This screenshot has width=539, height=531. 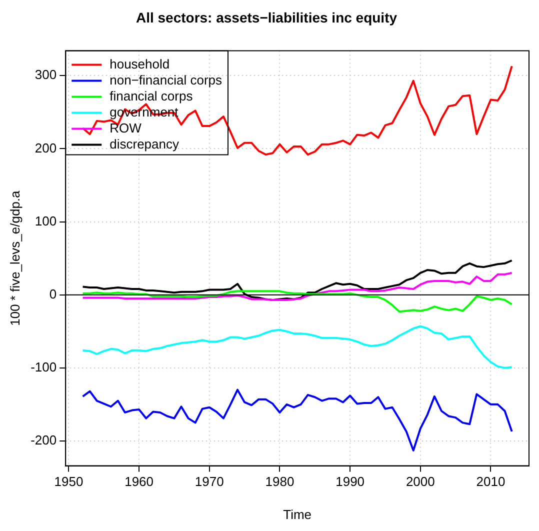 What do you see at coordinates (43, 440) in the screenshot?
I see `y-tick-label: -200` at bounding box center [43, 440].